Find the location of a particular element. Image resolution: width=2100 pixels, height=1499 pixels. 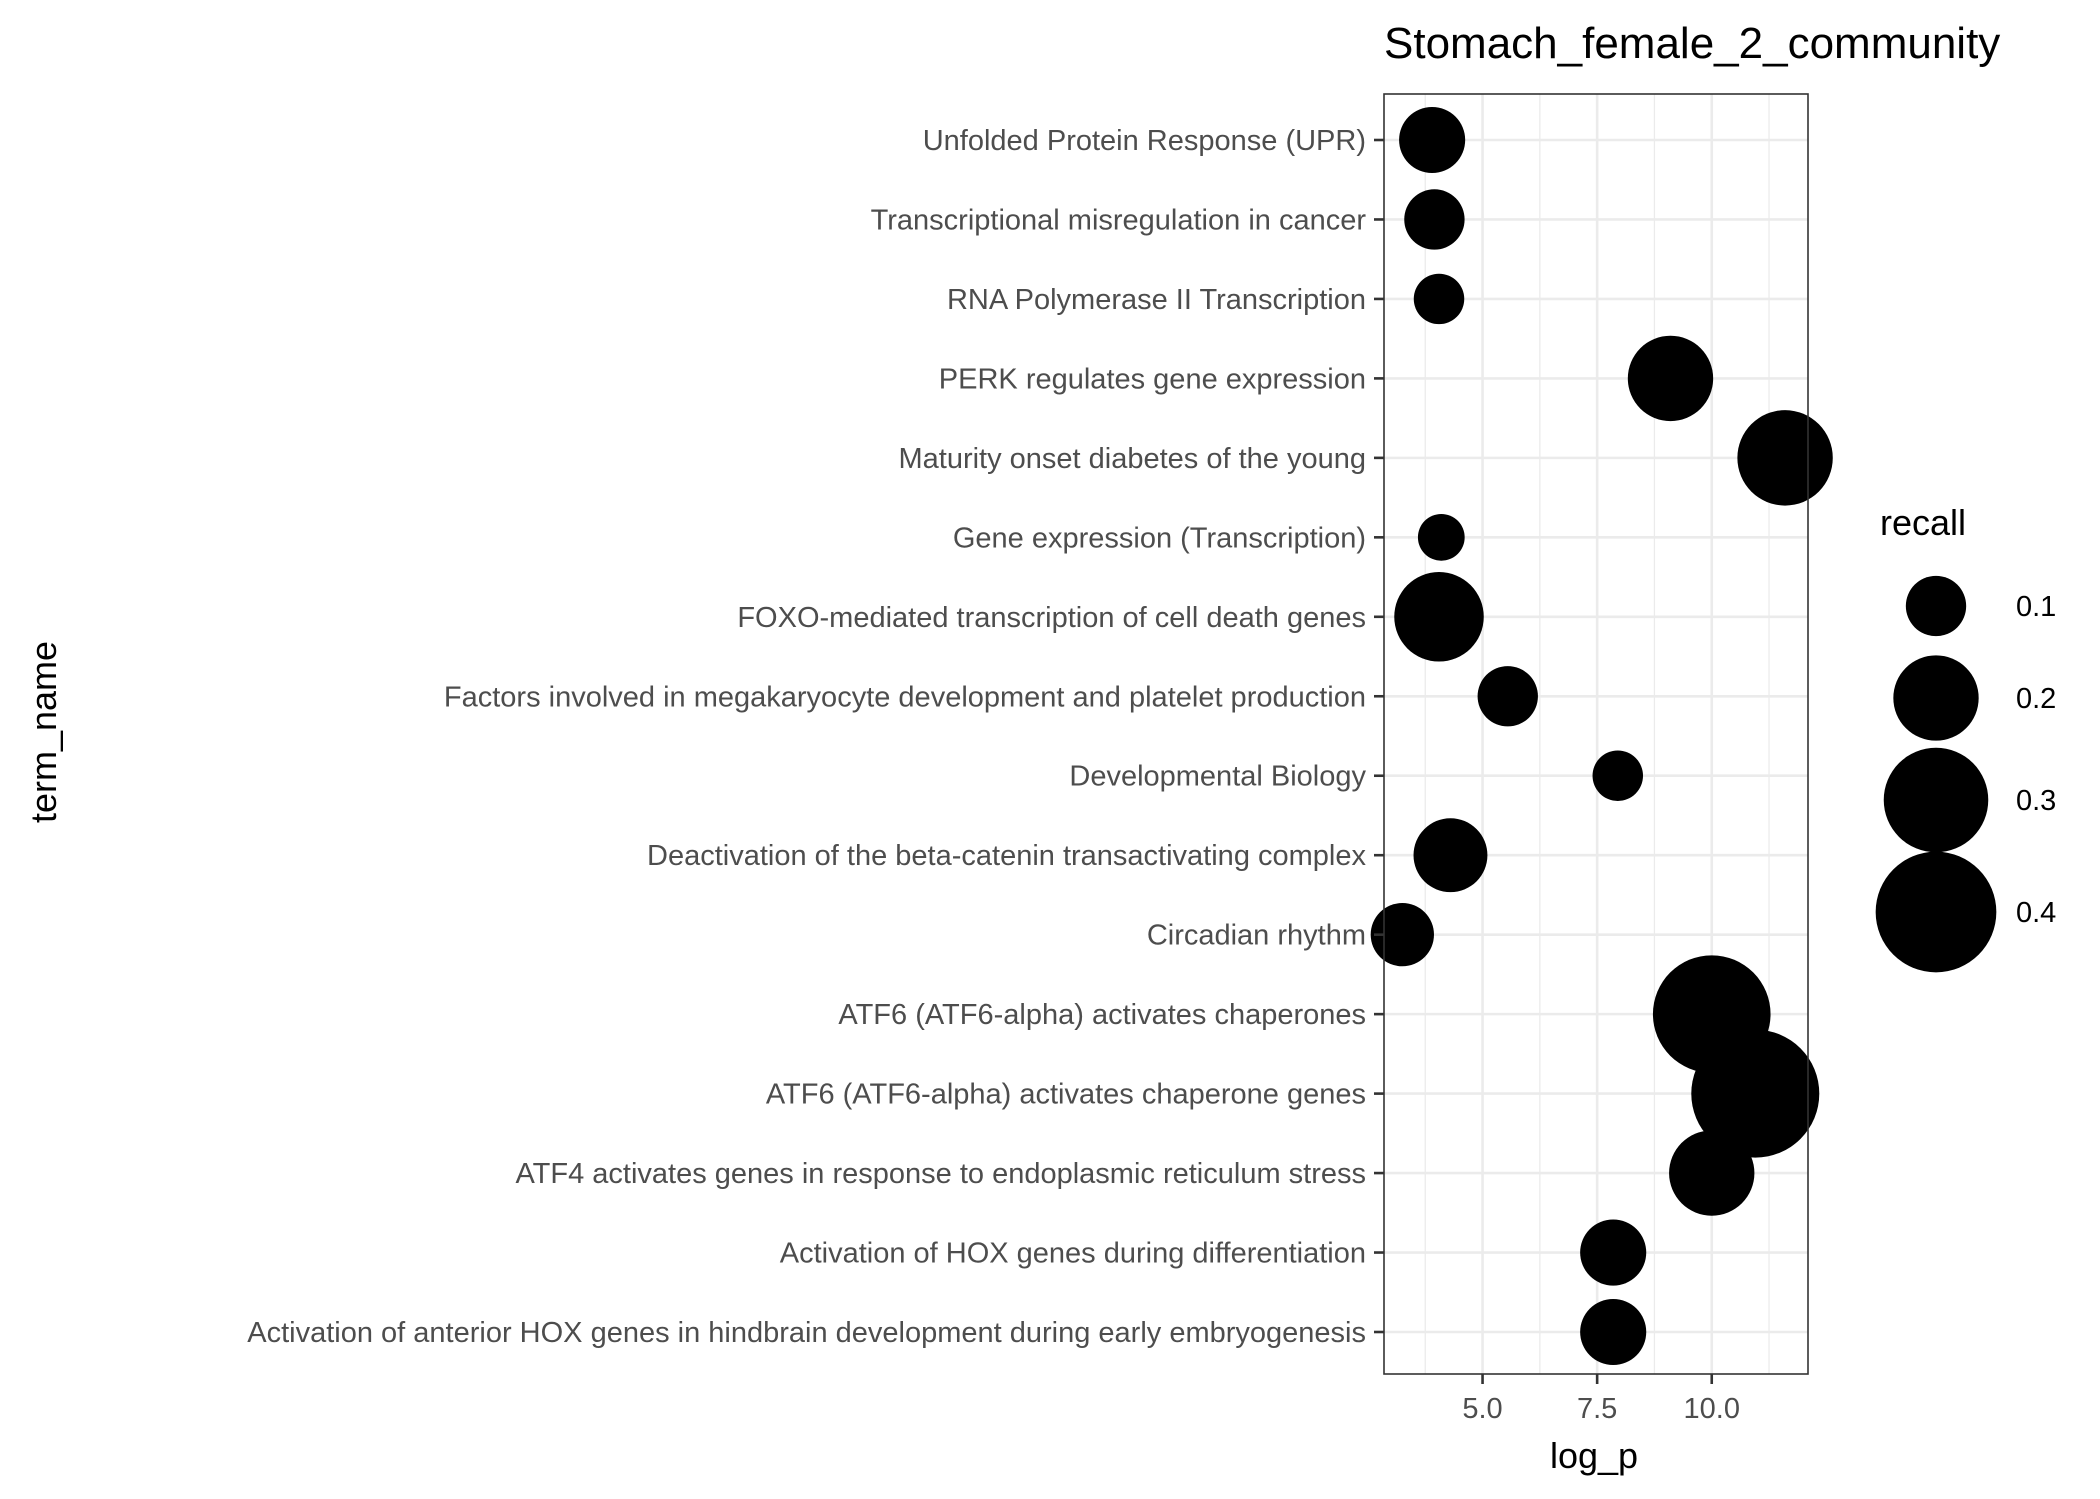

legend-label: 0.3 is located at coordinates (2036, 801).